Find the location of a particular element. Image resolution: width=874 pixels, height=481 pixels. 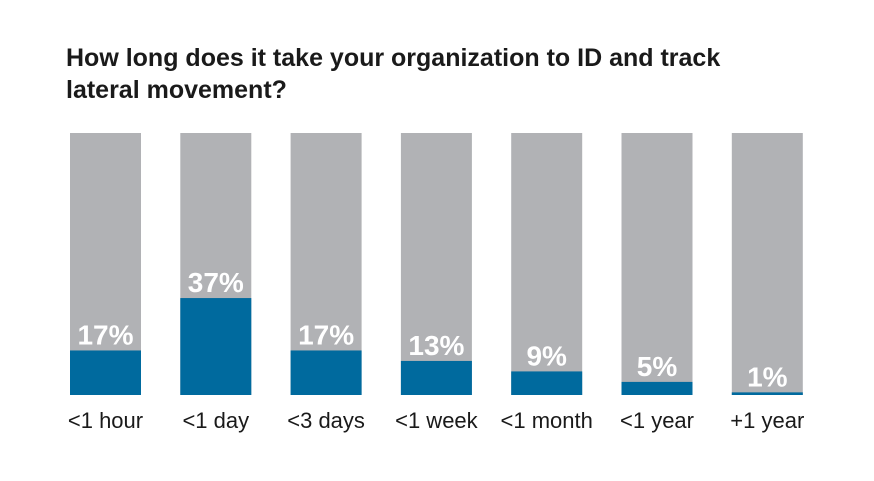

data-label: 9% is located at coordinates (546, 355).